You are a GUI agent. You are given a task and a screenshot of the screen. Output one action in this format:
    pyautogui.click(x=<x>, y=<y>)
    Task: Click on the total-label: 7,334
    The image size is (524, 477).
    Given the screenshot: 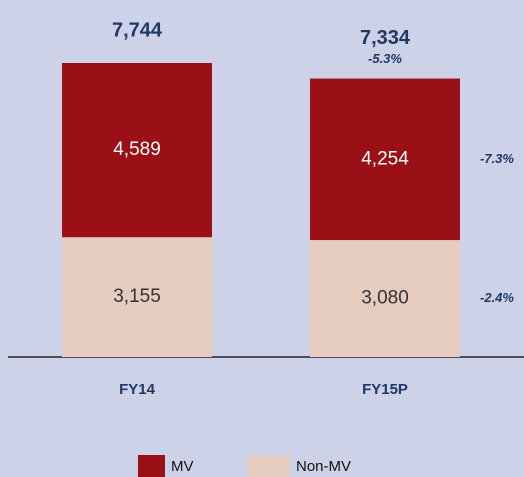 What is the action you would take?
    pyautogui.click(x=385, y=38)
    